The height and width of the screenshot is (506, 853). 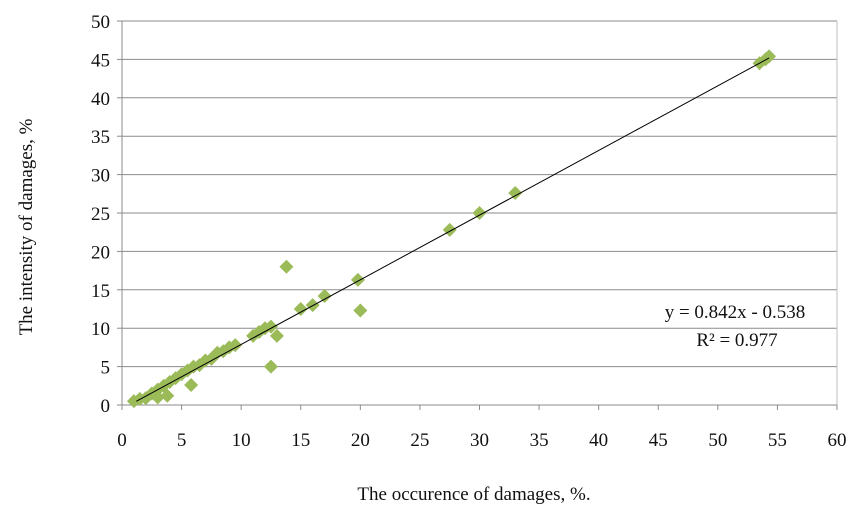 What do you see at coordinates (717, 440) in the screenshot?
I see `x-tick-label-50: 50` at bounding box center [717, 440].